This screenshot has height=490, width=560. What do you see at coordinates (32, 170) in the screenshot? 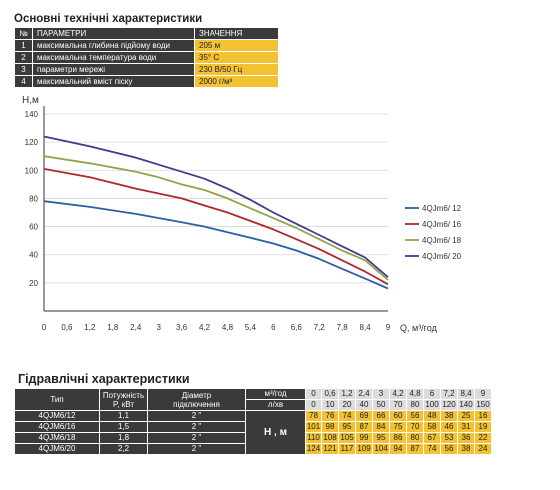
I see `y-tick-label: 100` at bounding box center [32, 170].